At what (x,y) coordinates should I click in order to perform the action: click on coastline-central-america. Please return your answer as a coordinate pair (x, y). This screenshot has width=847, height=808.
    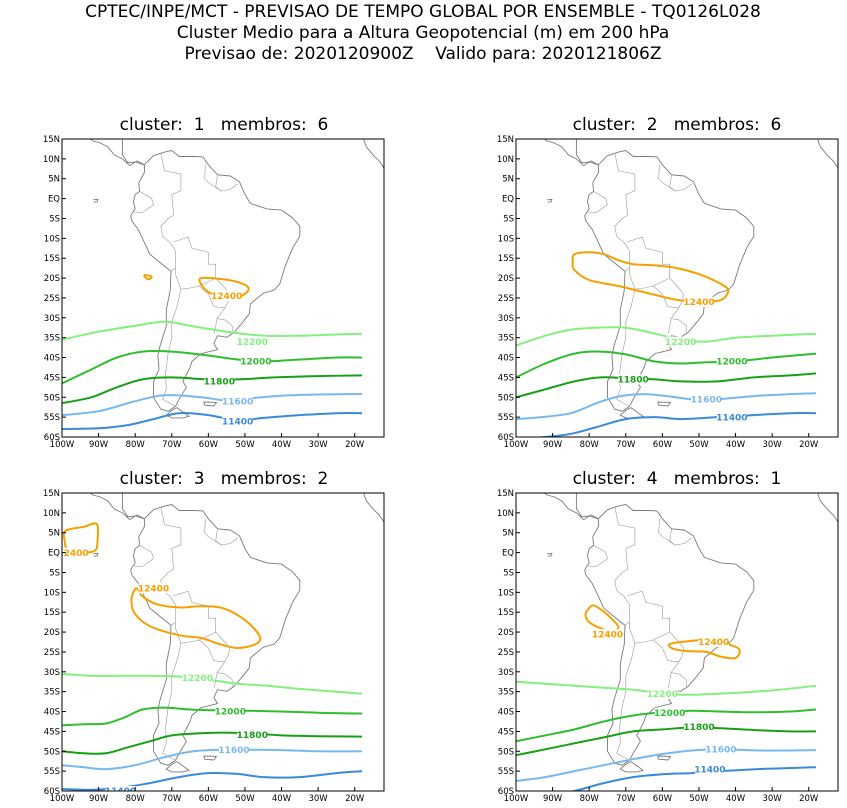
    Looking at the image, I should click on (117, 507).